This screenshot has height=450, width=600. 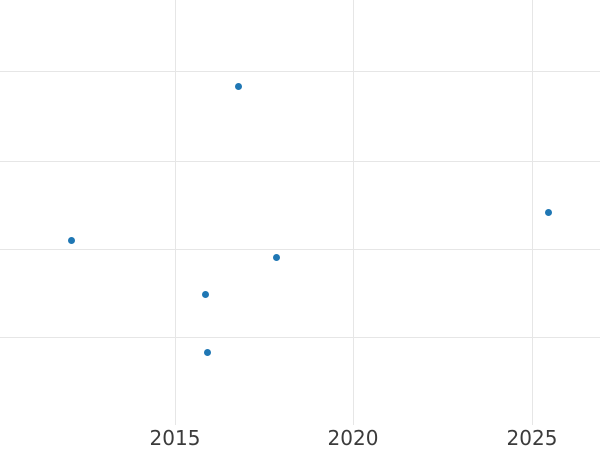 What do you see at coordinates (532, 438) in the screenshot?
I see `x-tick-label: 2025` at bounding box center [532, 438].